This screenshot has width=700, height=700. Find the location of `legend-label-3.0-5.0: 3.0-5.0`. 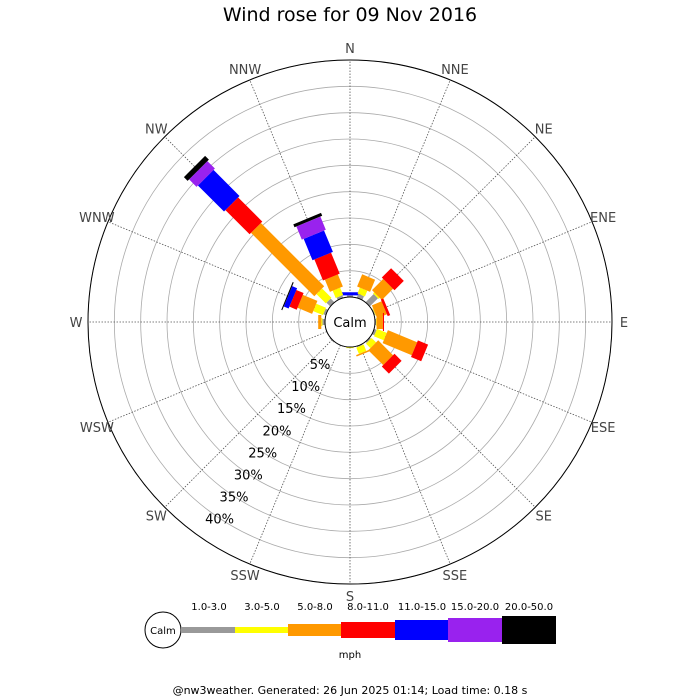

legend-label-3.0-5.0: 3.0-5.0 is located at coordinates (261, 607).